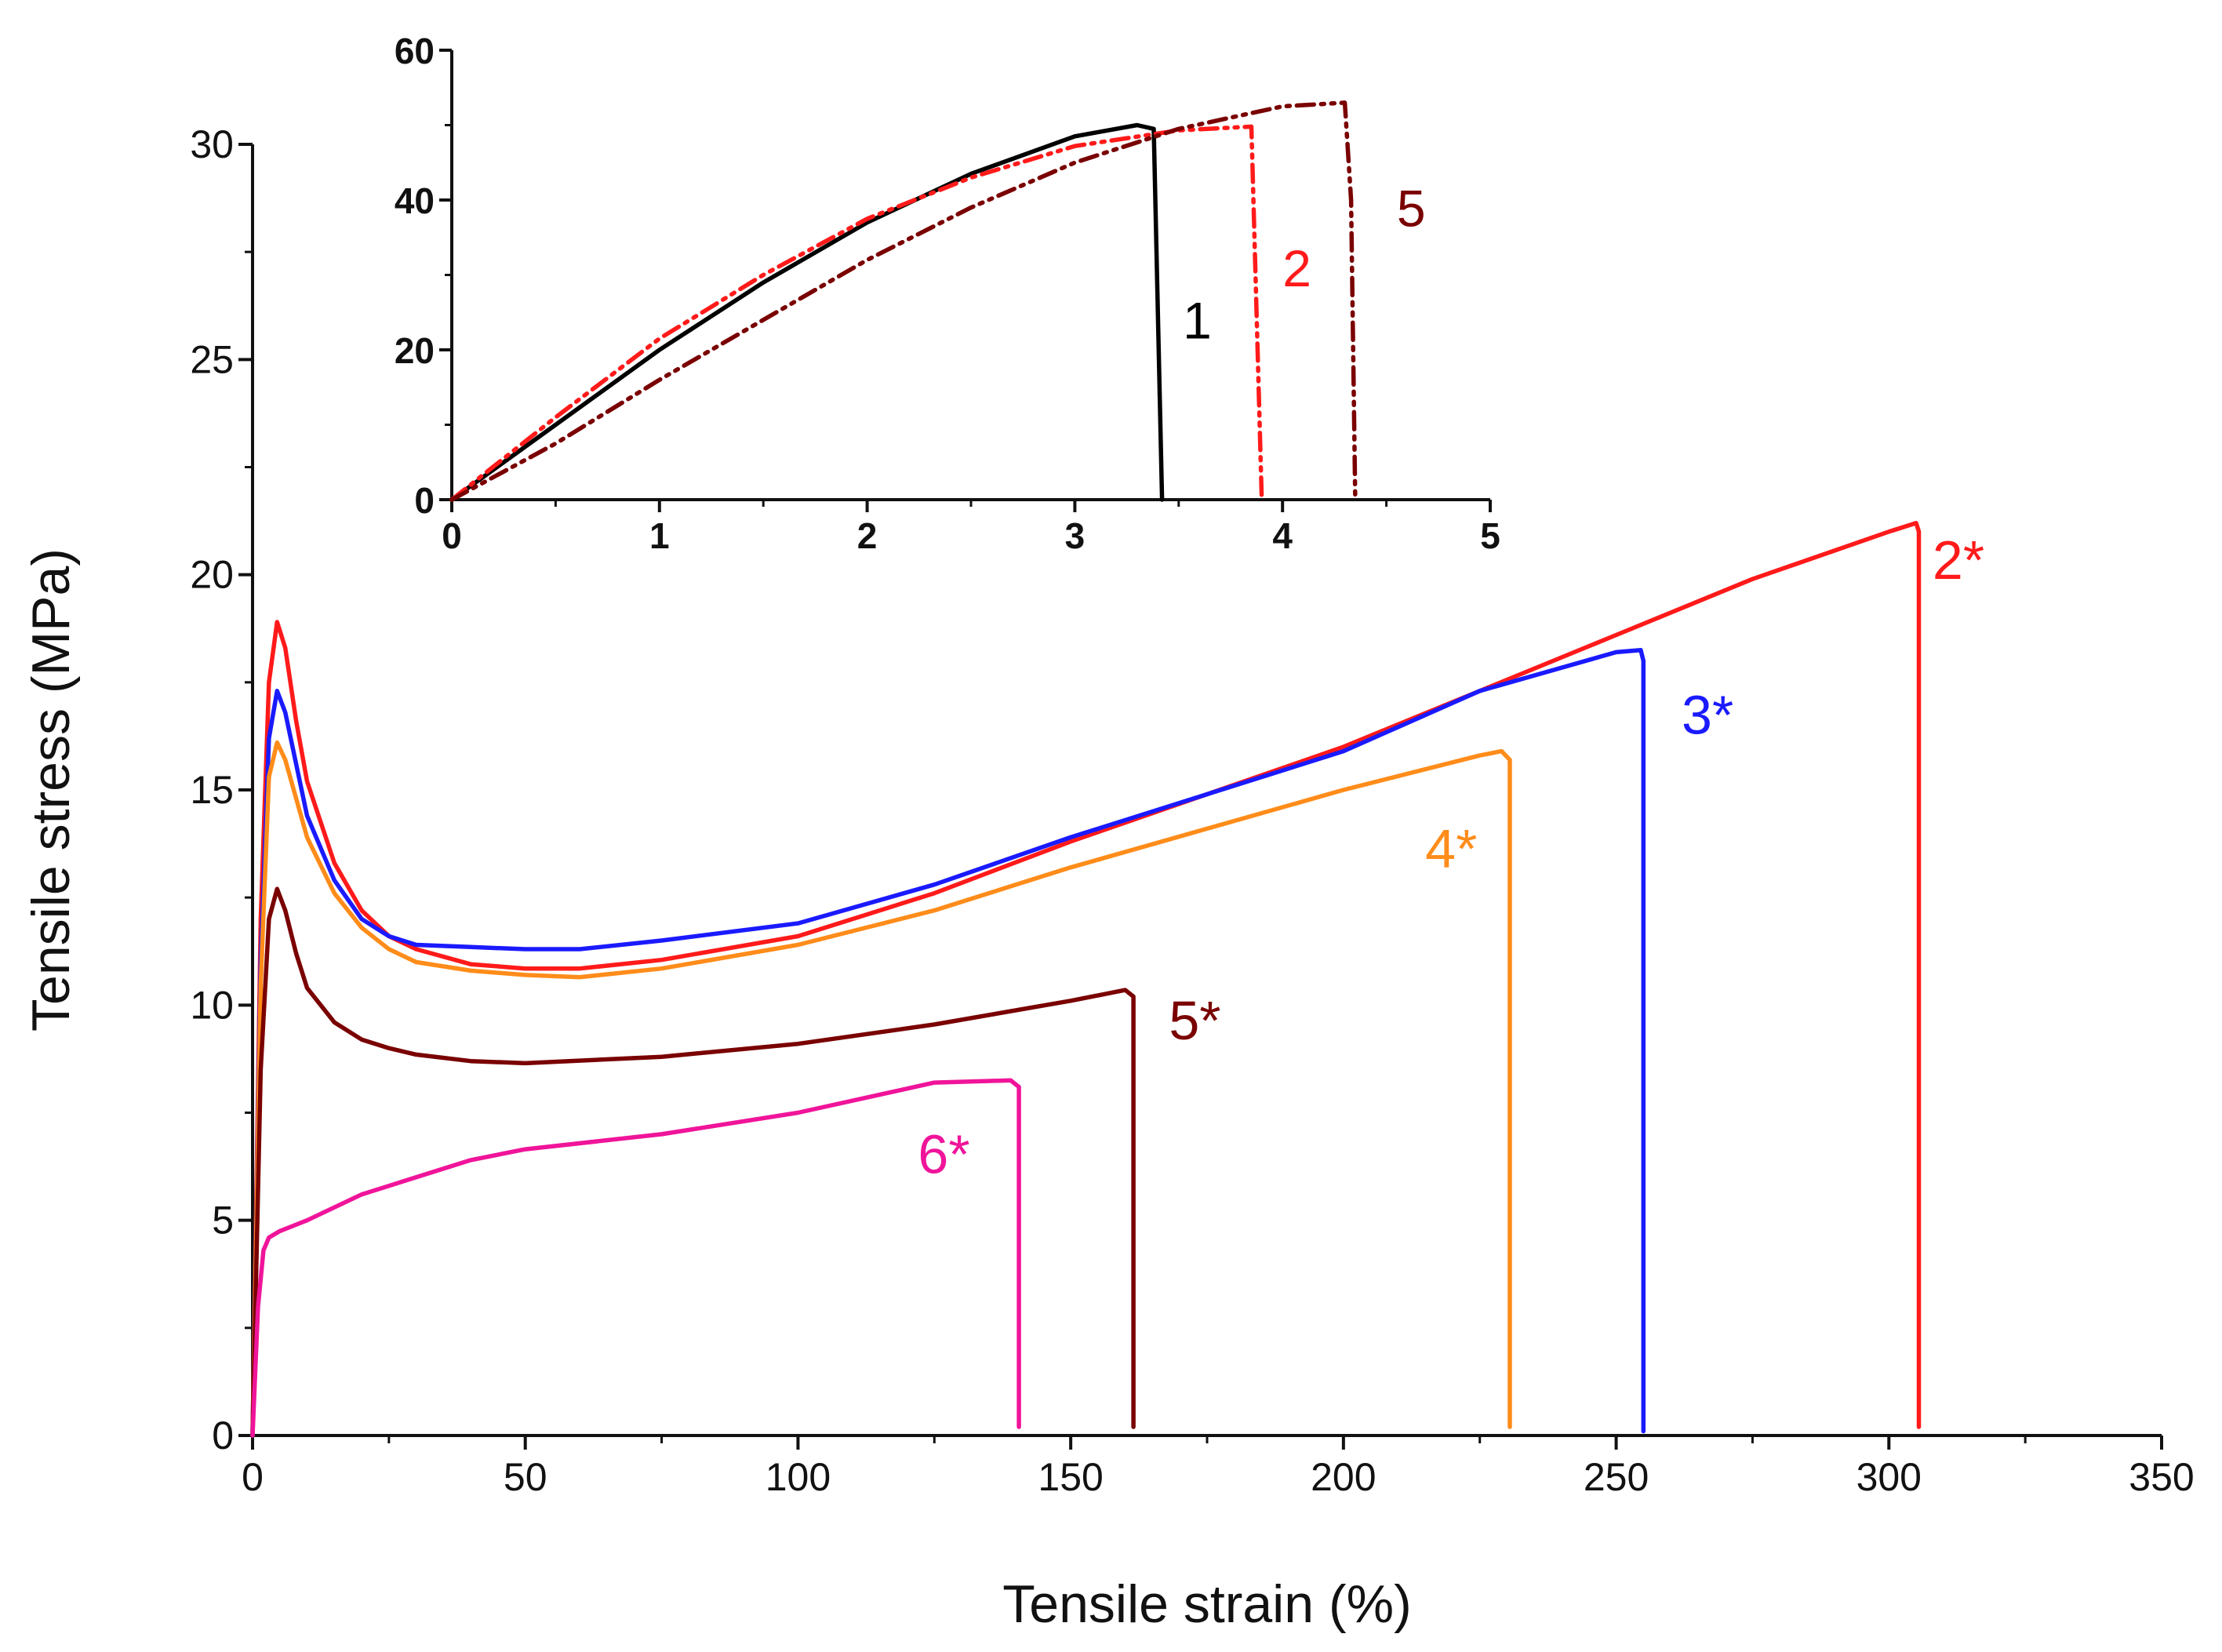 The image size is (2222, 1652). What do you see at coordinates (2161, 1477) in the screenshot?
I see `main-x-tick-label: 350` at bounding box center [2161, 1477].